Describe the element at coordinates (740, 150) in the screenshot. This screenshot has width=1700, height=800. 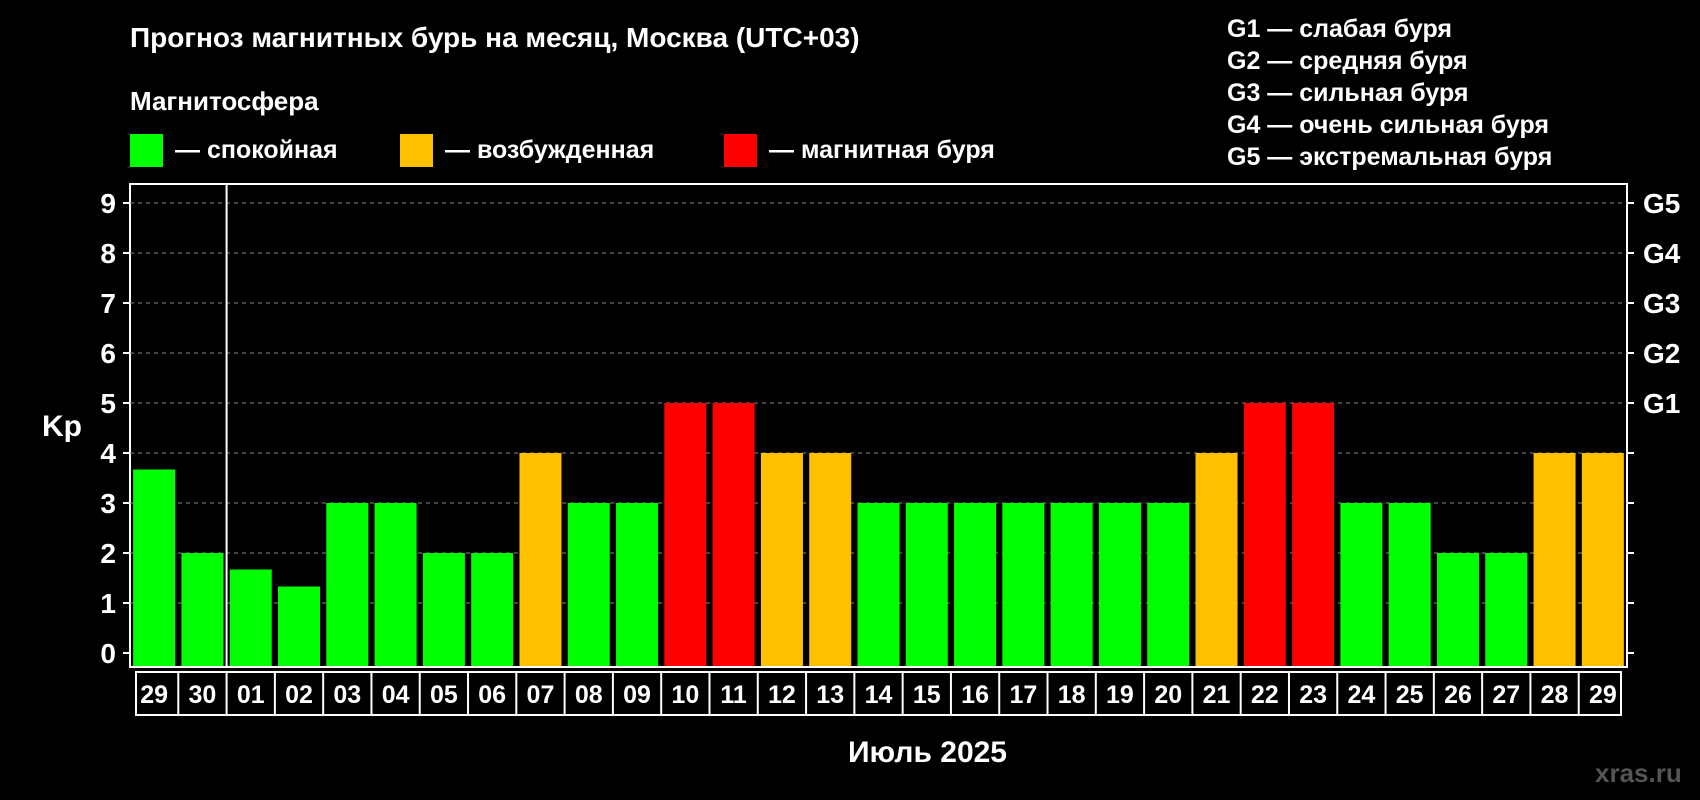
I see `legend-swatch-storm` at that location.